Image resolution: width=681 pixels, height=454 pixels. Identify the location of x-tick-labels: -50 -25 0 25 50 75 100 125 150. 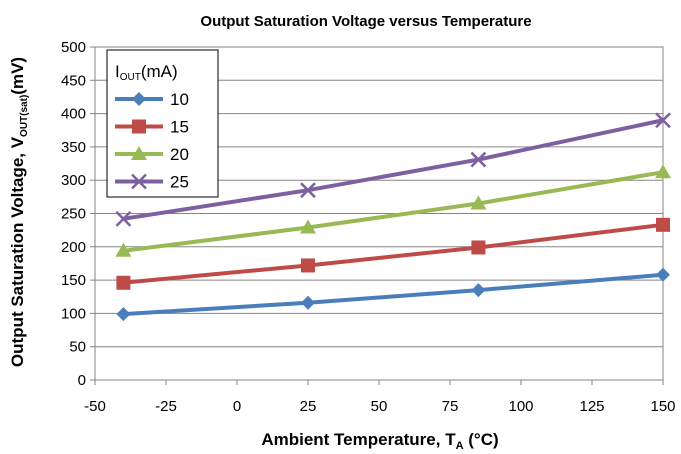
(379, 406).